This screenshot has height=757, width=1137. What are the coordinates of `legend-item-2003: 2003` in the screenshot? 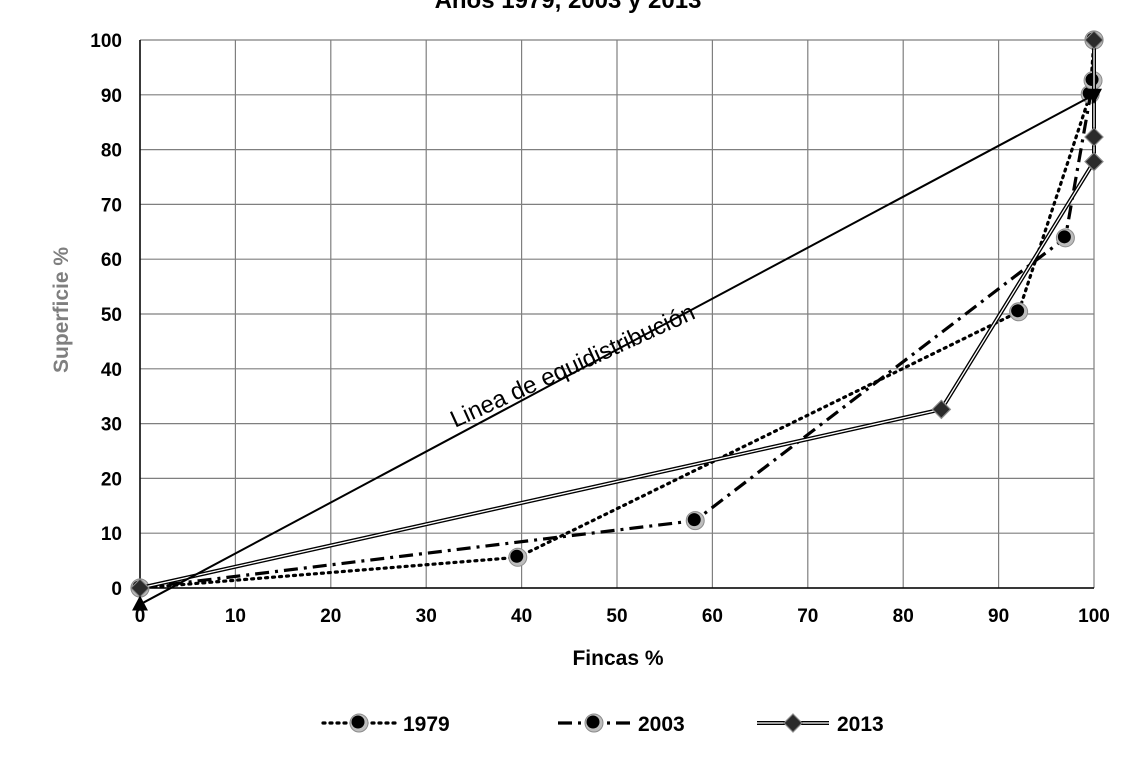 It's located at (621, 724).